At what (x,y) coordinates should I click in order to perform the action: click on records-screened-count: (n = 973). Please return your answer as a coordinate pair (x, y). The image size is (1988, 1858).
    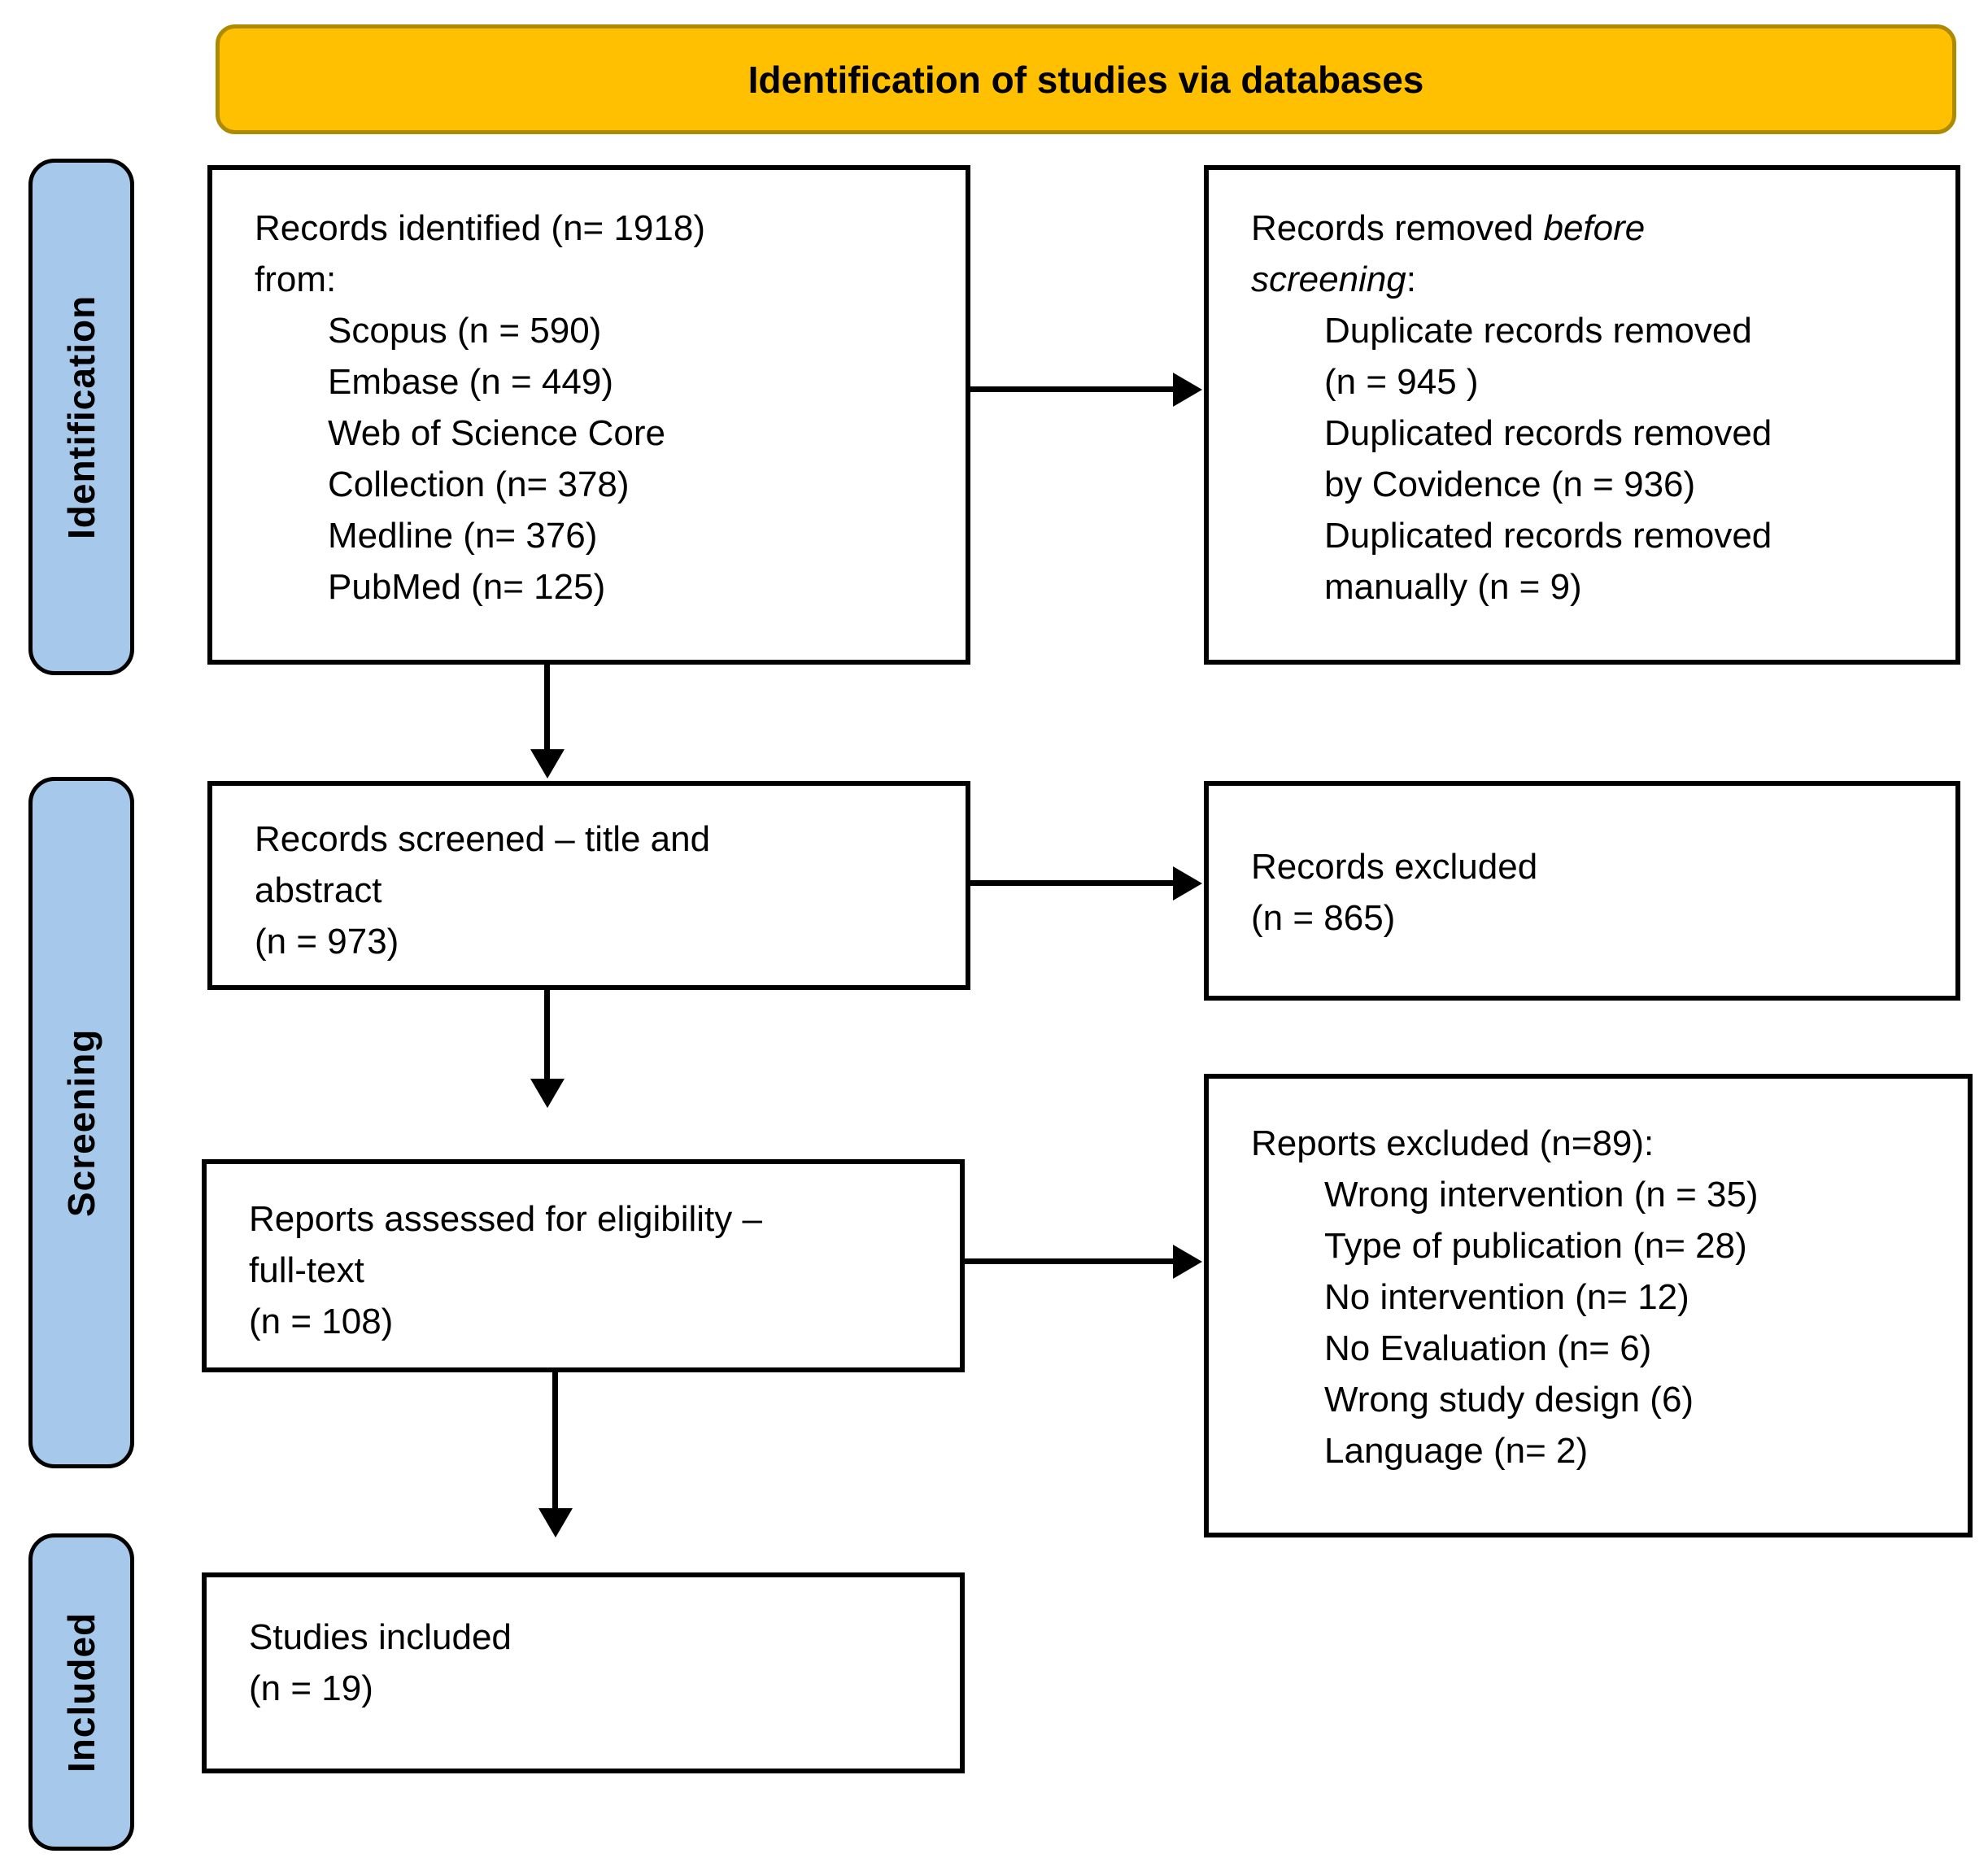
    Looking at the image, I should click on (327, 942).